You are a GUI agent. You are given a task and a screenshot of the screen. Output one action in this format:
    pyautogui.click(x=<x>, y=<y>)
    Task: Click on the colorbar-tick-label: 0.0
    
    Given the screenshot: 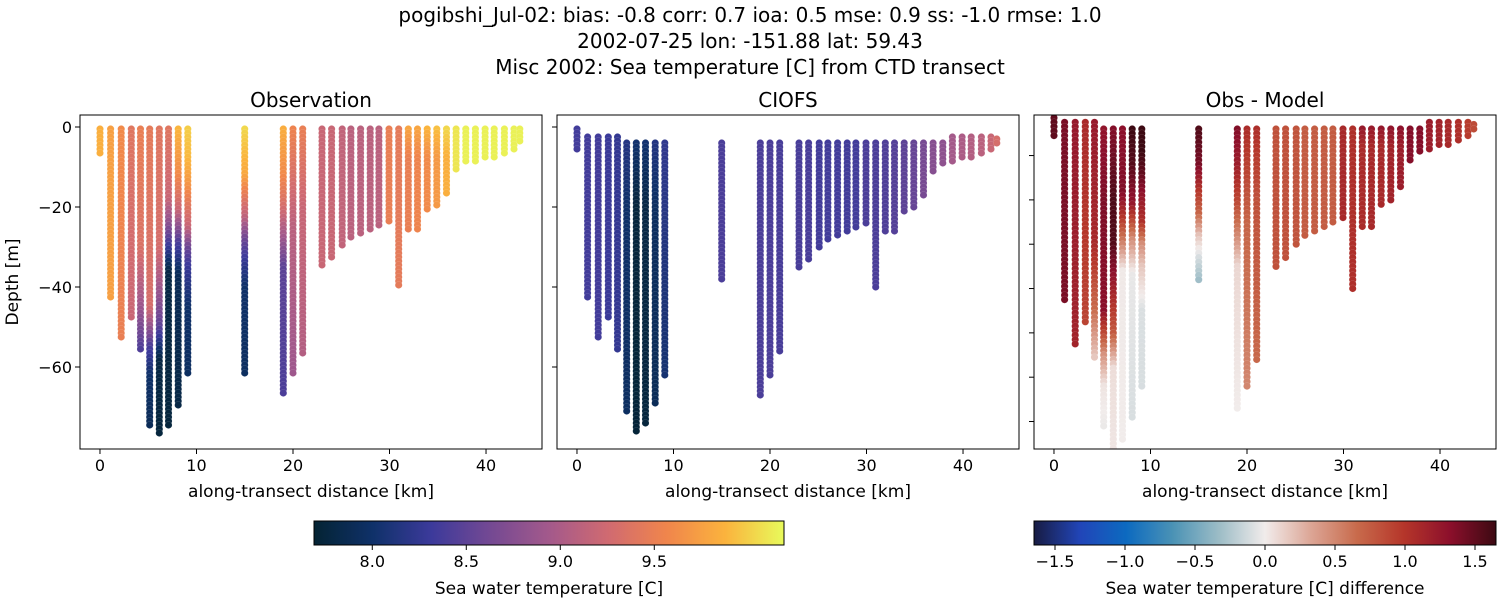 What is the action you would take?
    pyautogui.click(x=1264, y=561)
    